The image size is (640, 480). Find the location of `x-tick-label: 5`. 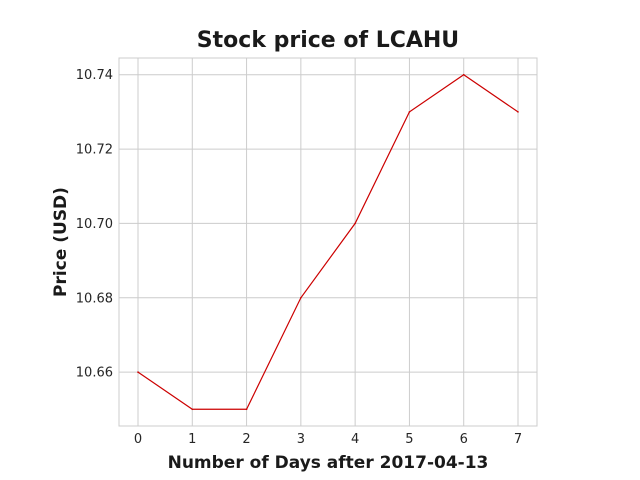

x-tick-label: 5 is located at coordinates (409, 439).